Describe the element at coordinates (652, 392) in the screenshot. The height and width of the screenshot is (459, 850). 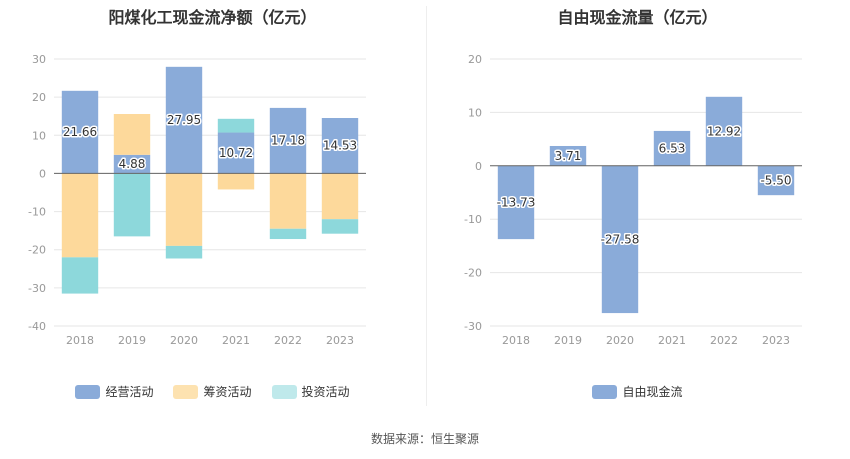
I see `legend-label-free-cf: 自由现金流` at that location.